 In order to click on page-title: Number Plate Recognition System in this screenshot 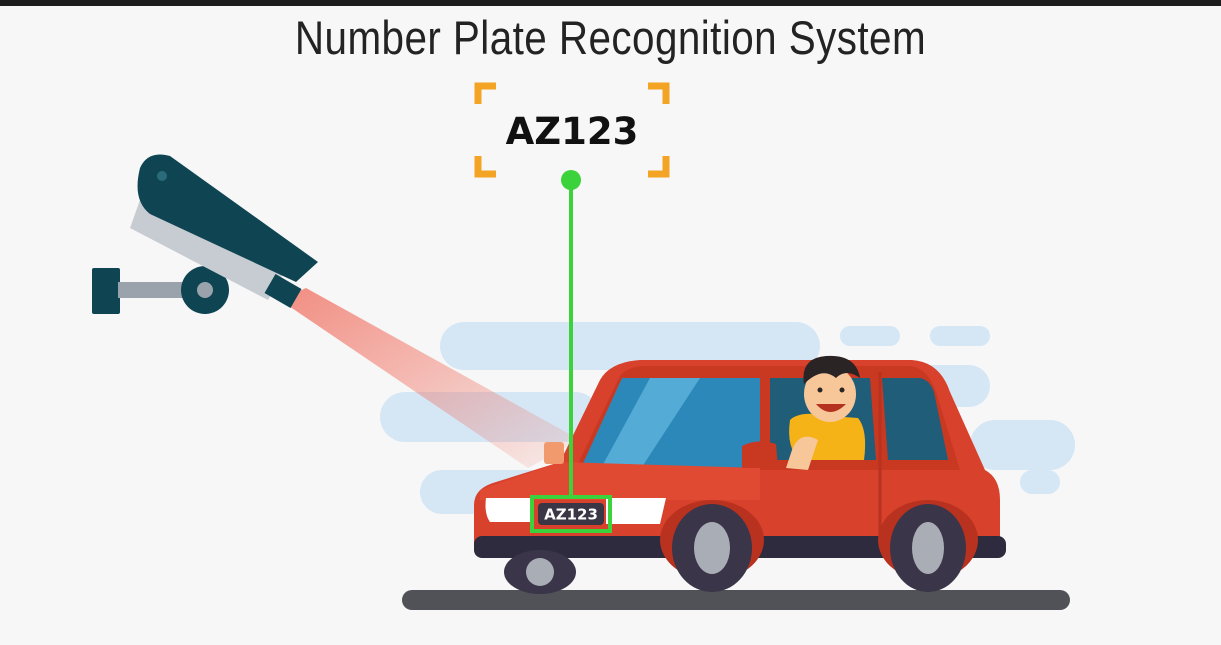, I will do `click(610, 37)`.